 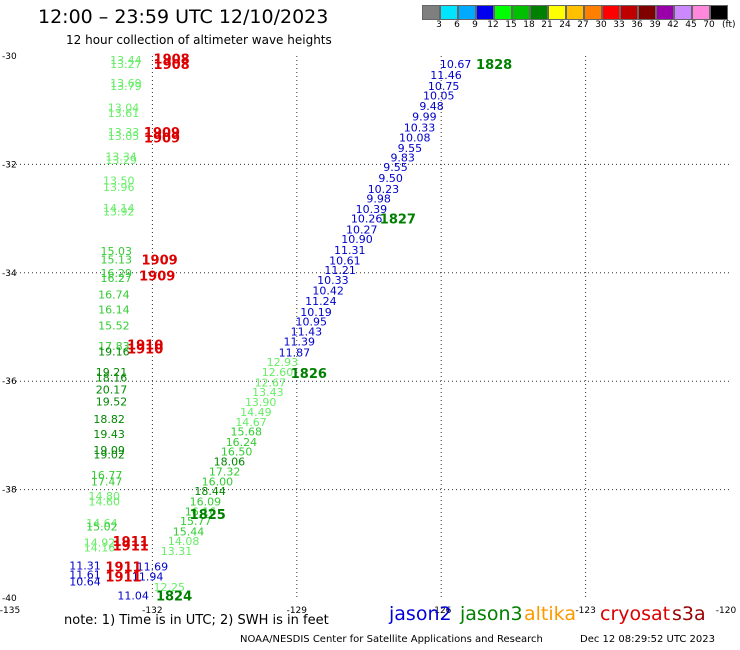 I want to click on scale-label: 33, so click(x=619, y=25).